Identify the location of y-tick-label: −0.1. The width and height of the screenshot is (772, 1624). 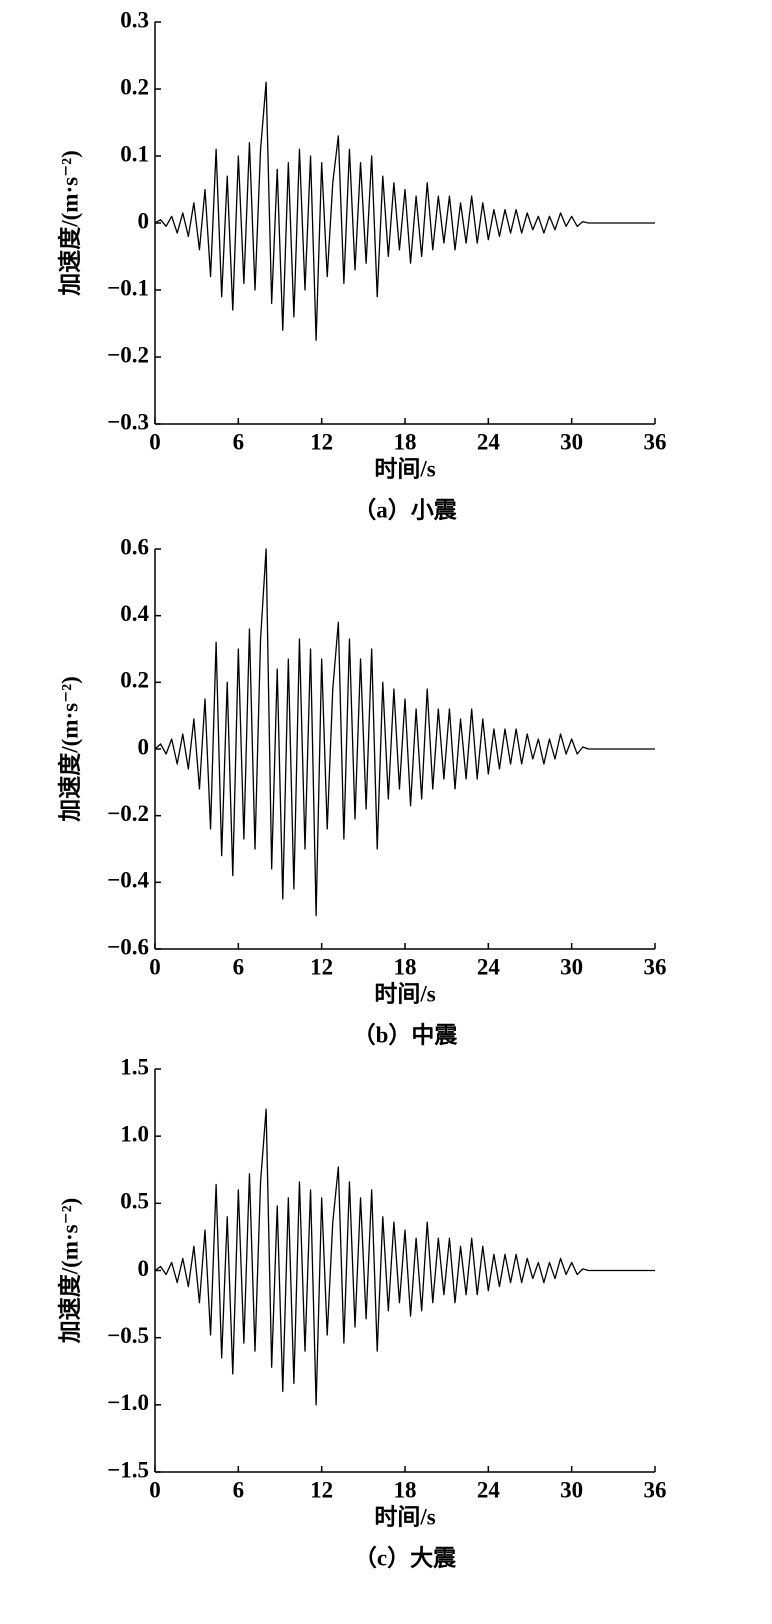
(128, 287).